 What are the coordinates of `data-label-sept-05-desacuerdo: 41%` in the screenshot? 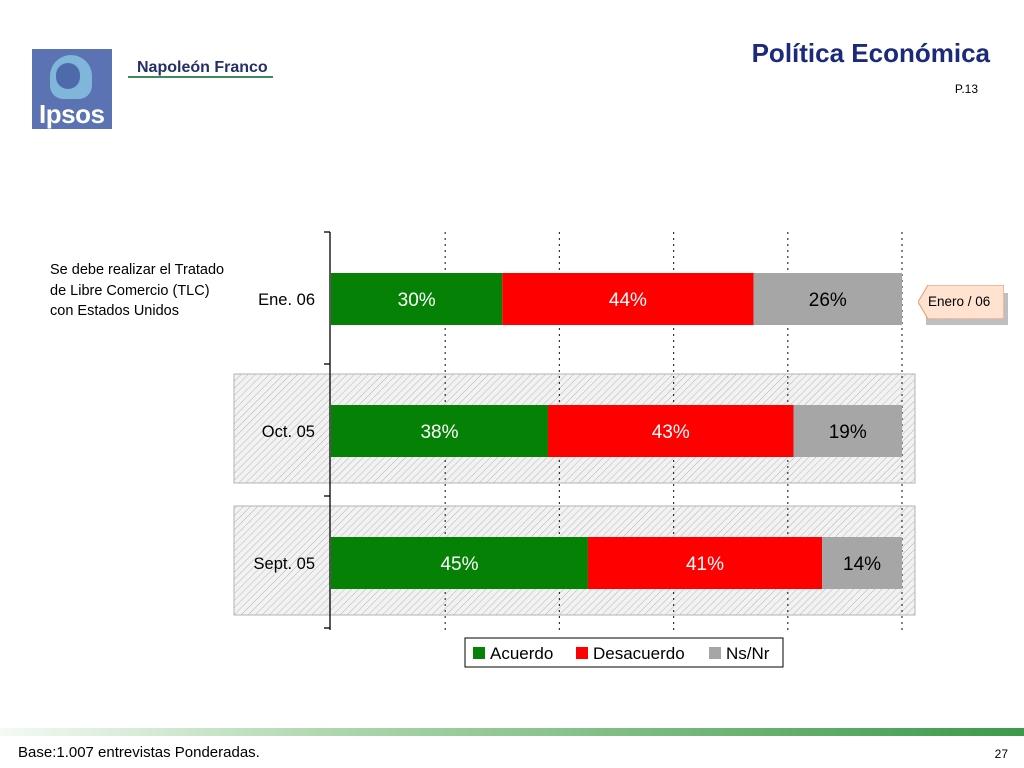 It's located at (705, 564).